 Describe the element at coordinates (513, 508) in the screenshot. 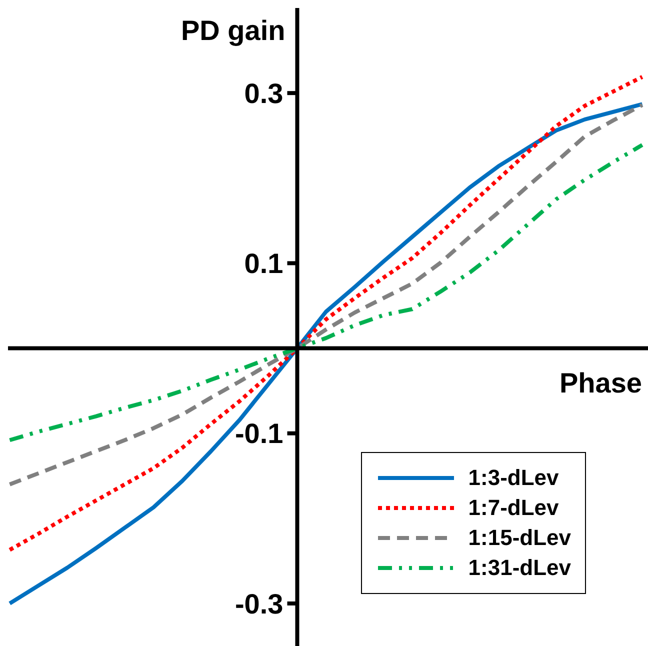

I see `legend-label: 1:7-dLev` at that location.